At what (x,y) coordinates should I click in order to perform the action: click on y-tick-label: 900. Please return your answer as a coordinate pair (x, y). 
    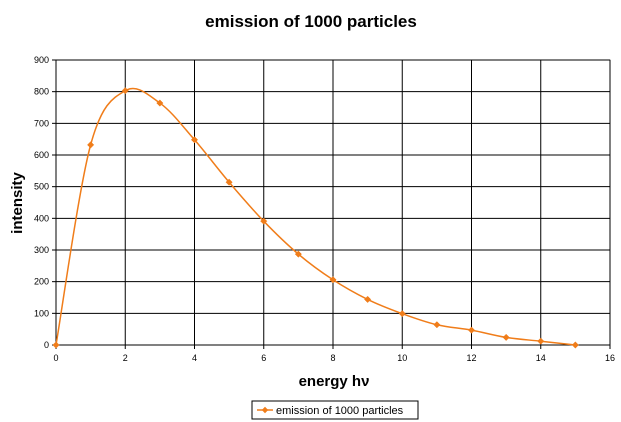
    Looking at the image, I should click on (41, 60).